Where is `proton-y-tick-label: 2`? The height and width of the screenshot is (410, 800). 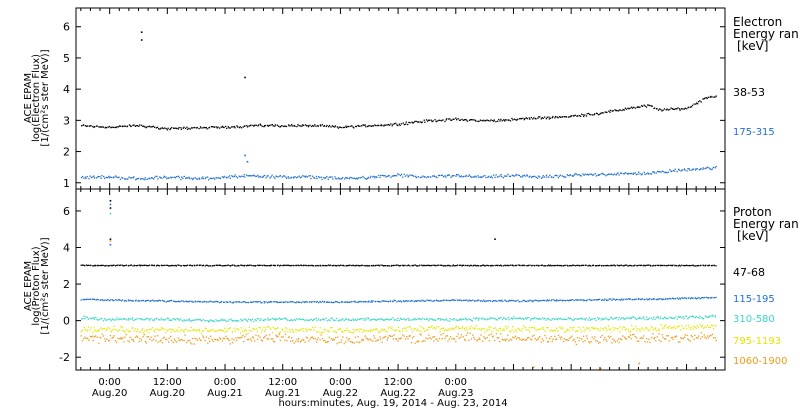
proton-y-tick-label: 2 is located at coordinates (66, 284).